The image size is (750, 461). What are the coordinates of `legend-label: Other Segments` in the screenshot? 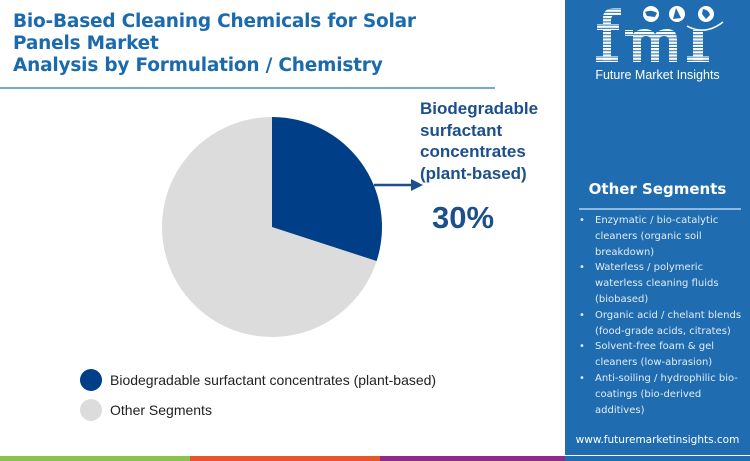 It's located at (161, 410).